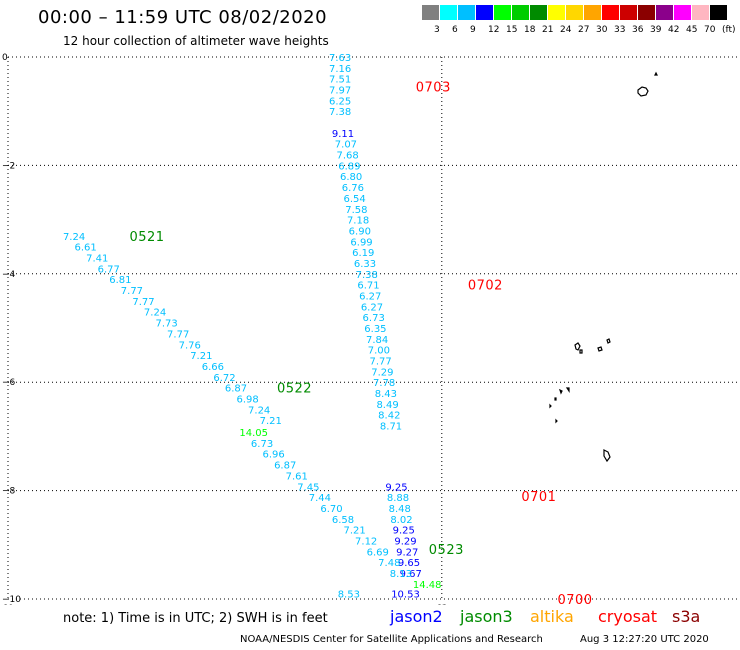 This screenshot has width=740, height=650. Describe the element at coordinates (379, 351) in the screenshot. I see `wave-height-value: 7.00` at that location.